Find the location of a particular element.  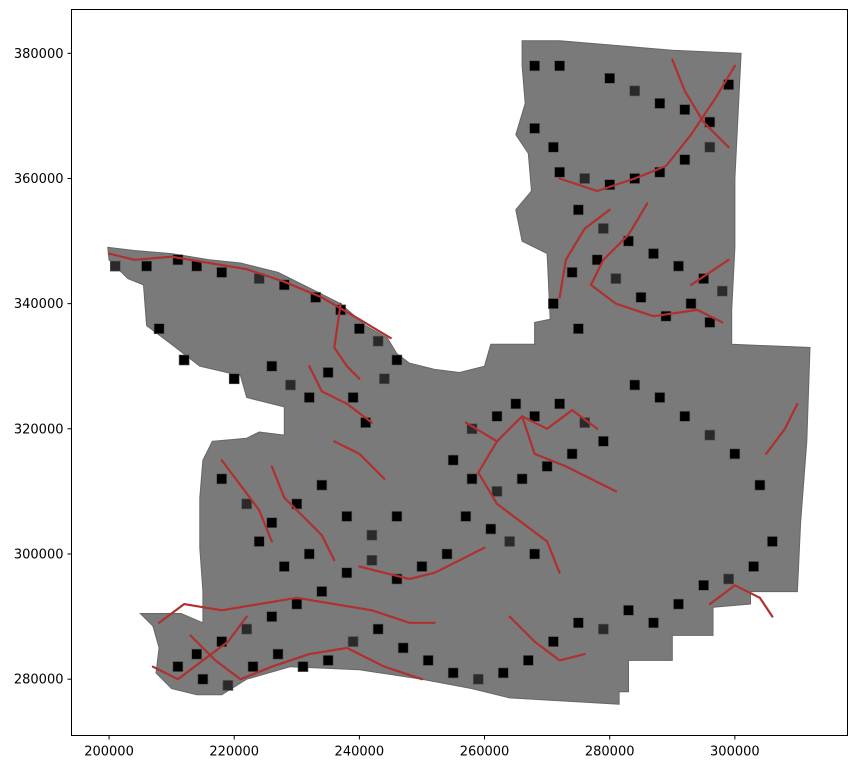

y-tick-label: 380000 is located at coordinates (39, 54).